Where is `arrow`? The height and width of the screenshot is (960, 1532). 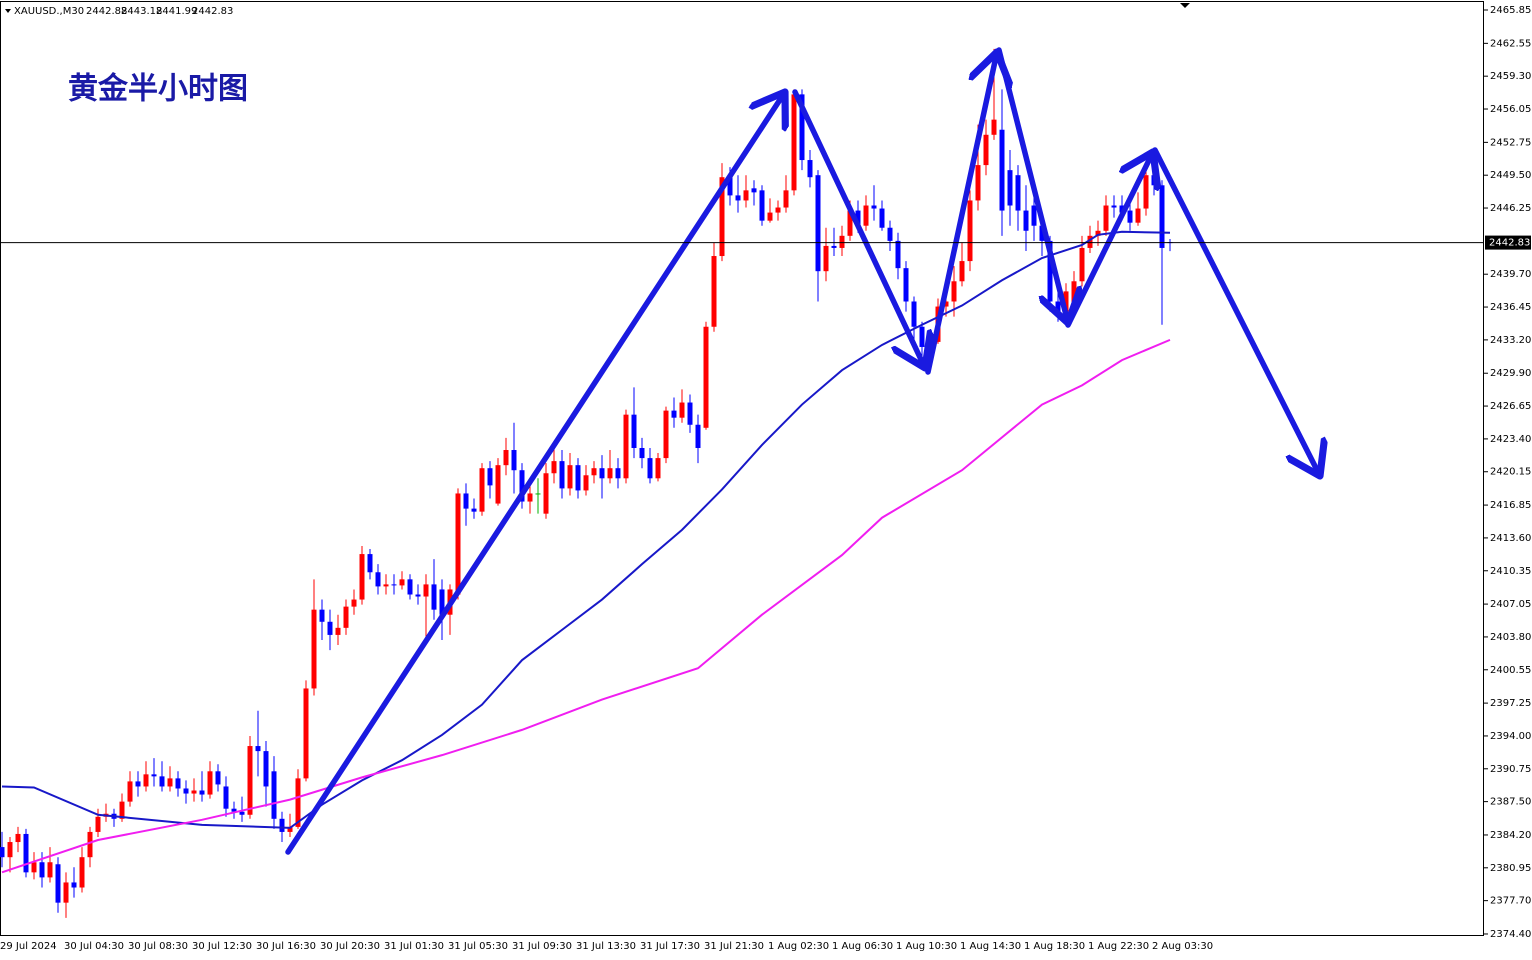 arrow is located at coordinates (858, 228).